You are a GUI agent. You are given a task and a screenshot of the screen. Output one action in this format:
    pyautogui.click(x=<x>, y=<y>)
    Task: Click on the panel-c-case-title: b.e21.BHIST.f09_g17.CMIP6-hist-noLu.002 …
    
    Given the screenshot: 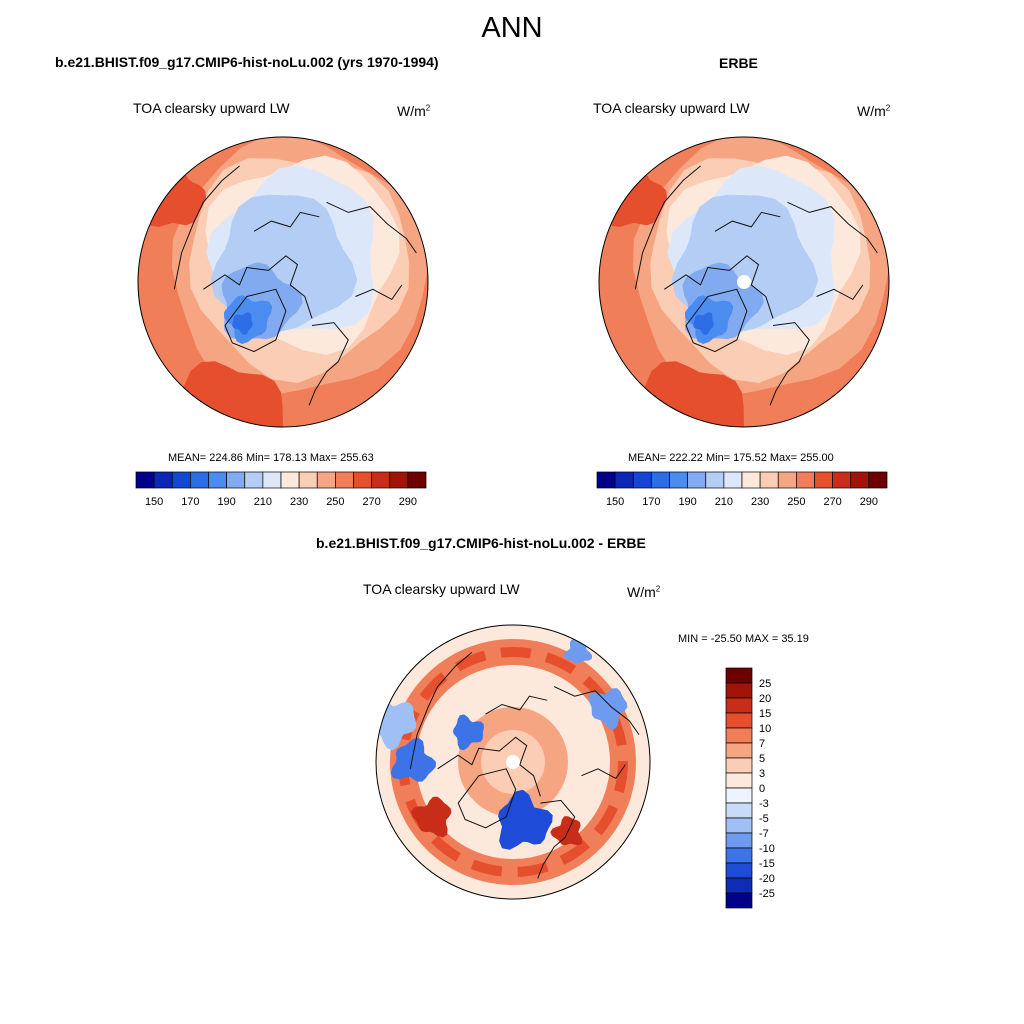 What is the action you would take?
    pyautogui.click(x=481, y=543)
    